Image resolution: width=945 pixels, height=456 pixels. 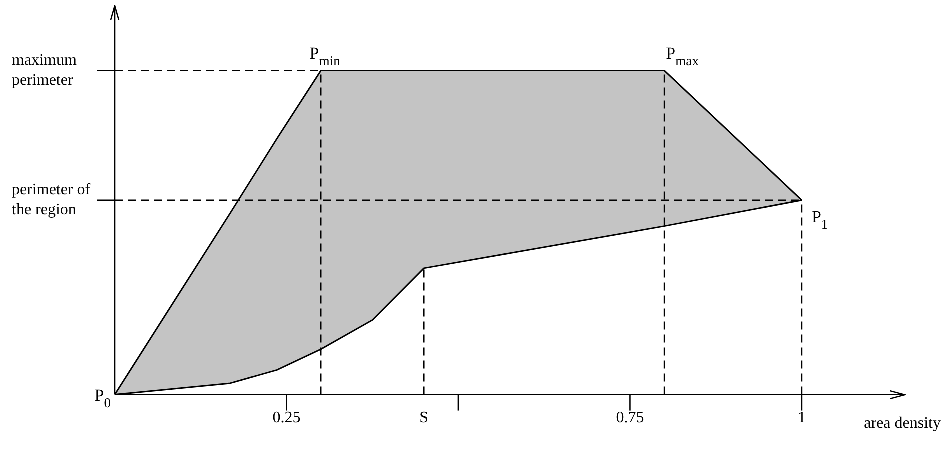 I want to click on x-tick-label: 1, so click(x=802, y=418).